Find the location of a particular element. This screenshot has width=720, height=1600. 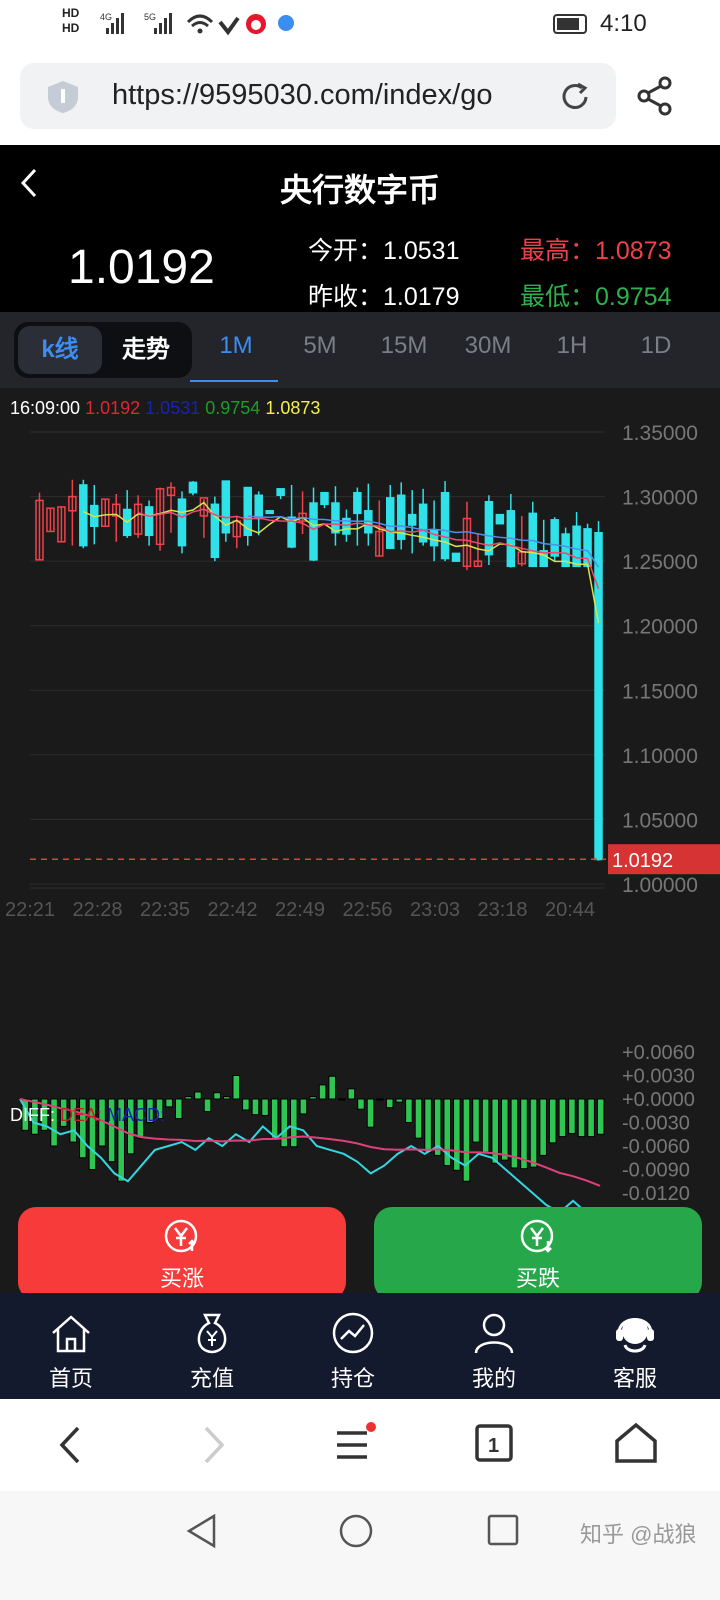

menu-icon is located at coordinates (357, 1443).